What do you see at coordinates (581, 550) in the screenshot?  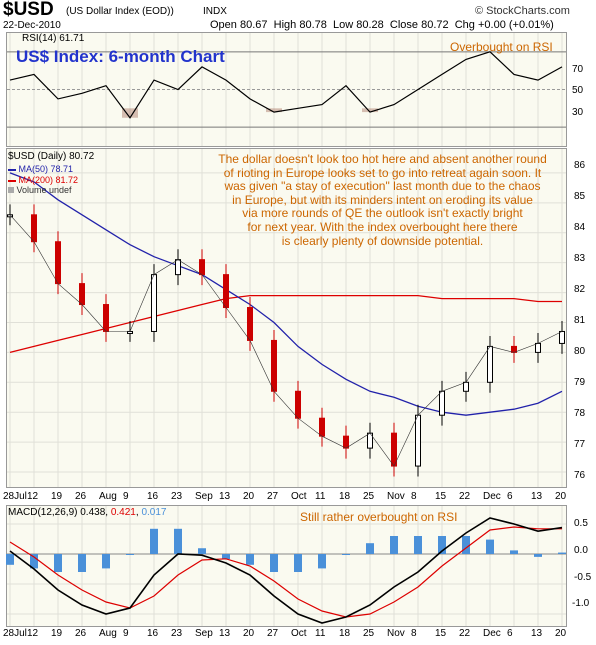 I see `macd-tick: 0.0` at bounding box center [581, 550].